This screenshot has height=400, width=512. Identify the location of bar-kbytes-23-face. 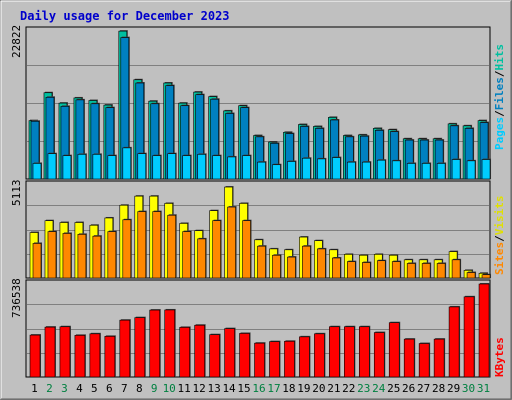
(364, 352).